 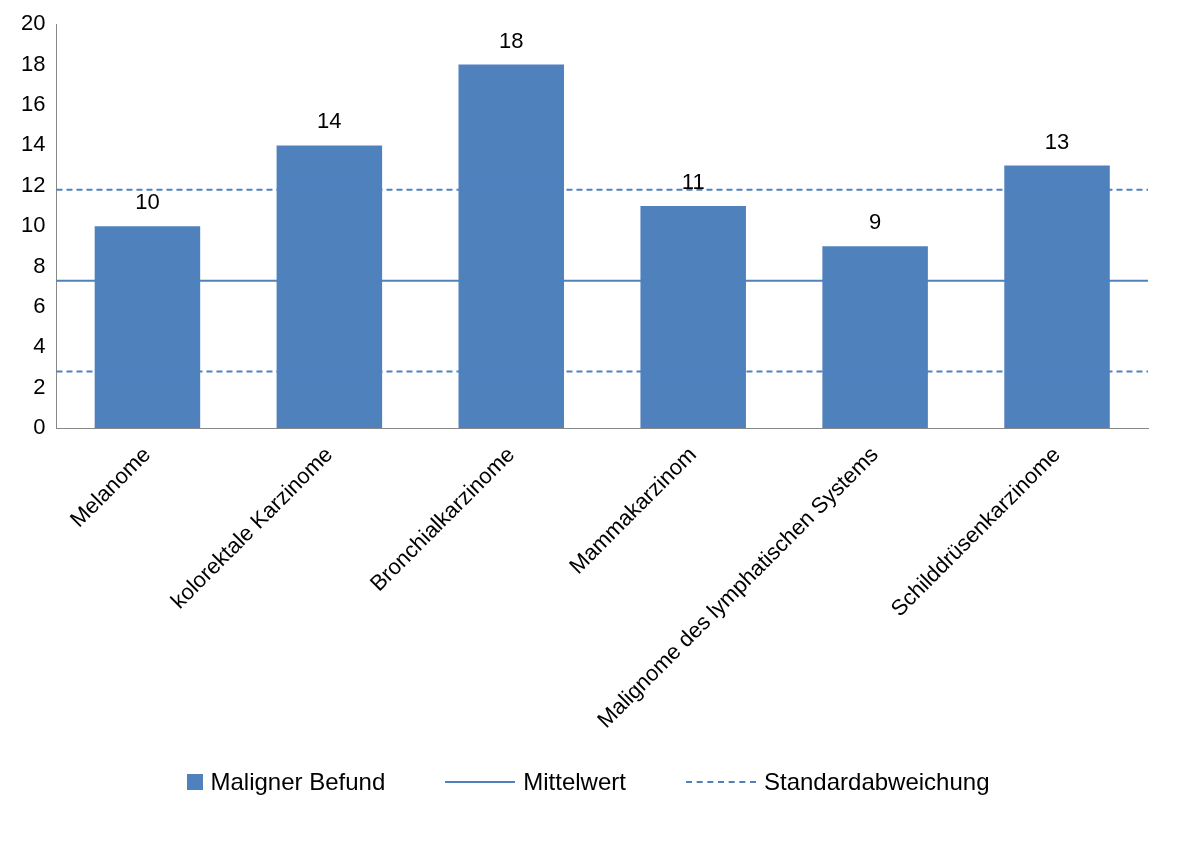 What do you see at coordinates (33, 184) in the screenshot?
I see `y-tick-label: 12` at bounding box center [33, 184].